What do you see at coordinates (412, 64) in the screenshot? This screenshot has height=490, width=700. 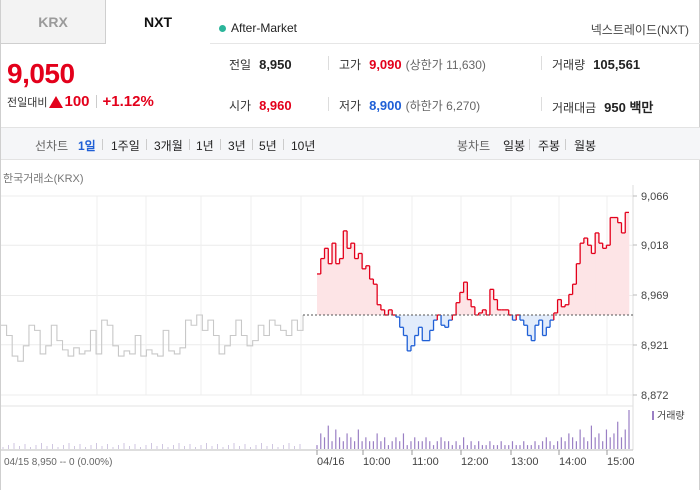 I see `stat-high: 고가 9,090 (상한가 11,630)` at bounding box center [412, 64].